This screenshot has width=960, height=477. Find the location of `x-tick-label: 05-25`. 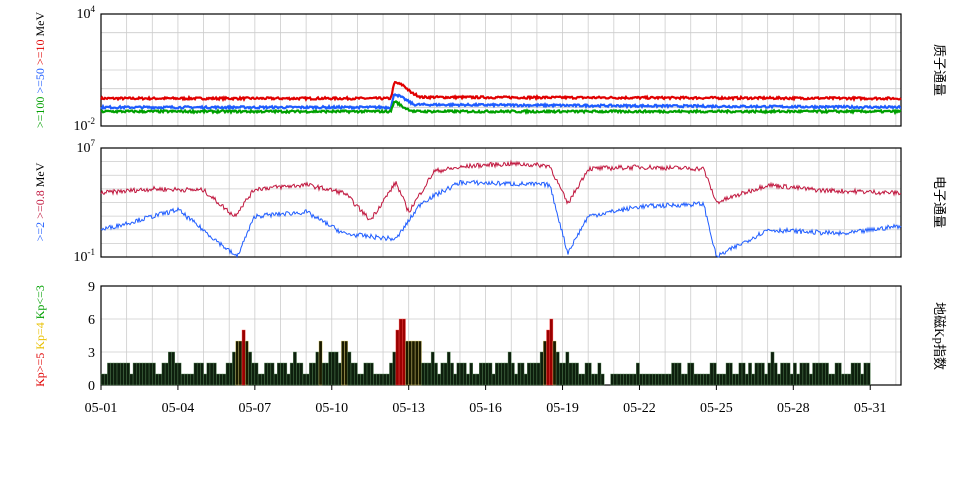

x-tick-label: 05-25 is located at coordinates (716, 408).